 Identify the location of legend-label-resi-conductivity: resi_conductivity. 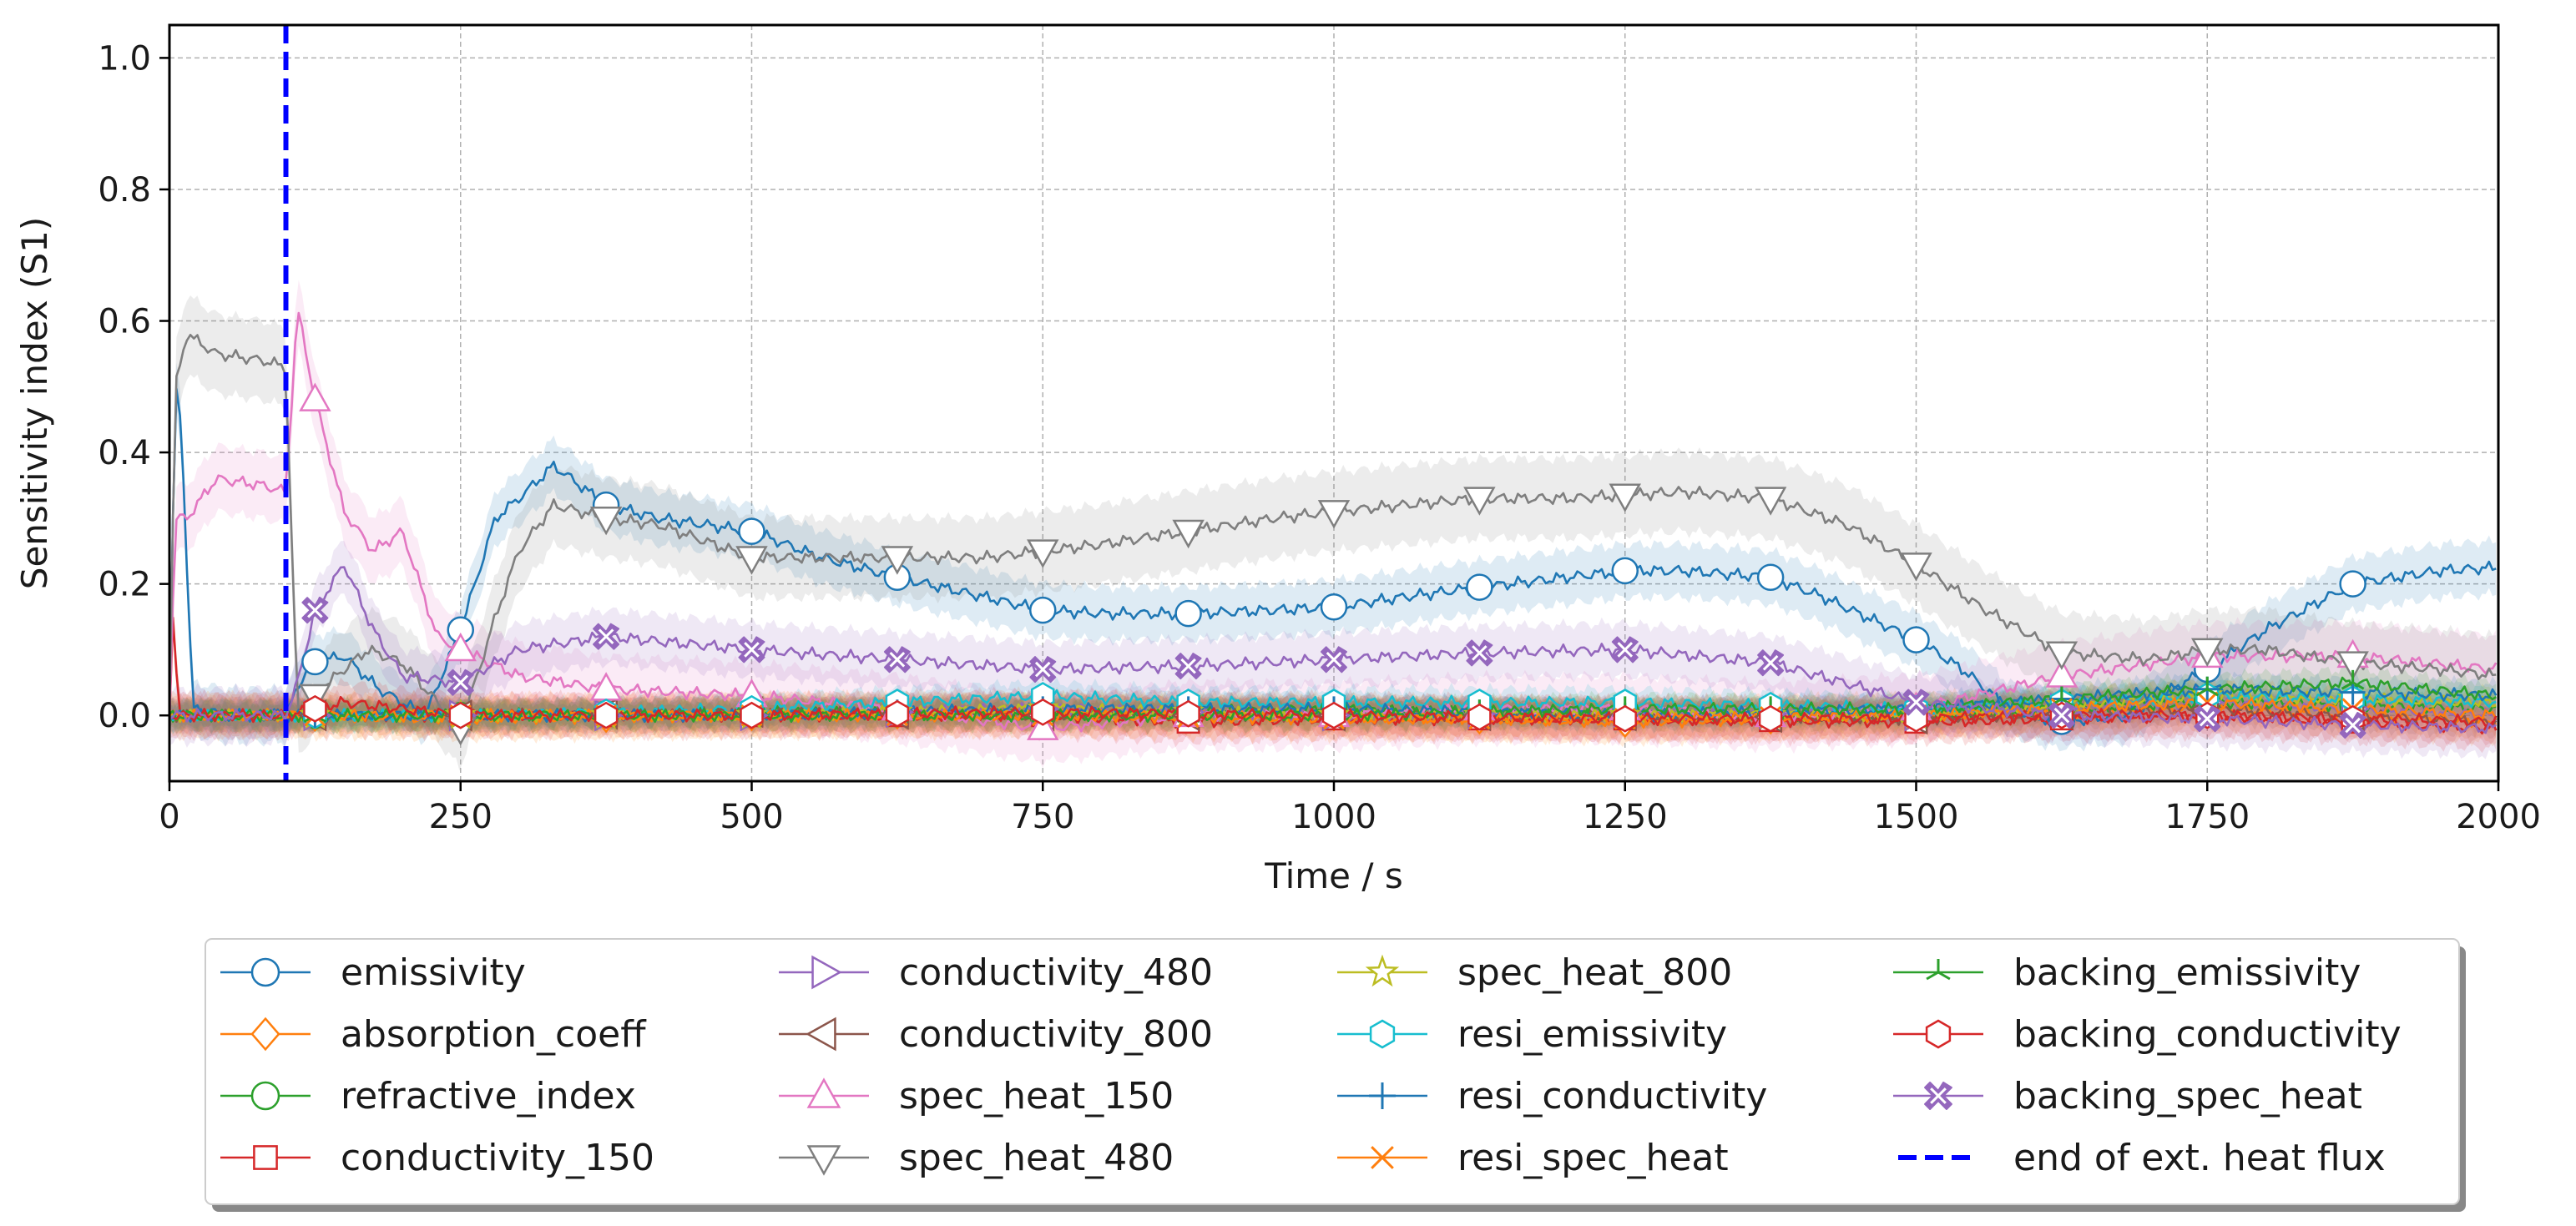
(1612, 1096).